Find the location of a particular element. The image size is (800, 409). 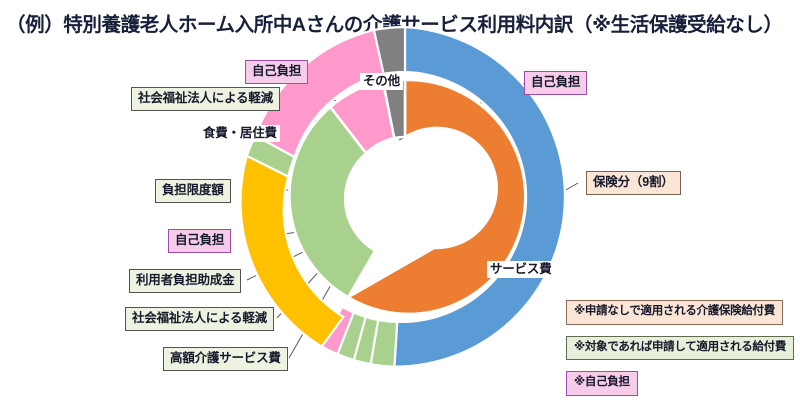

legend-item-shinsei-kyuufu: ※対象であれば申請して適用される給付費 is located at coordinates (680, 347).